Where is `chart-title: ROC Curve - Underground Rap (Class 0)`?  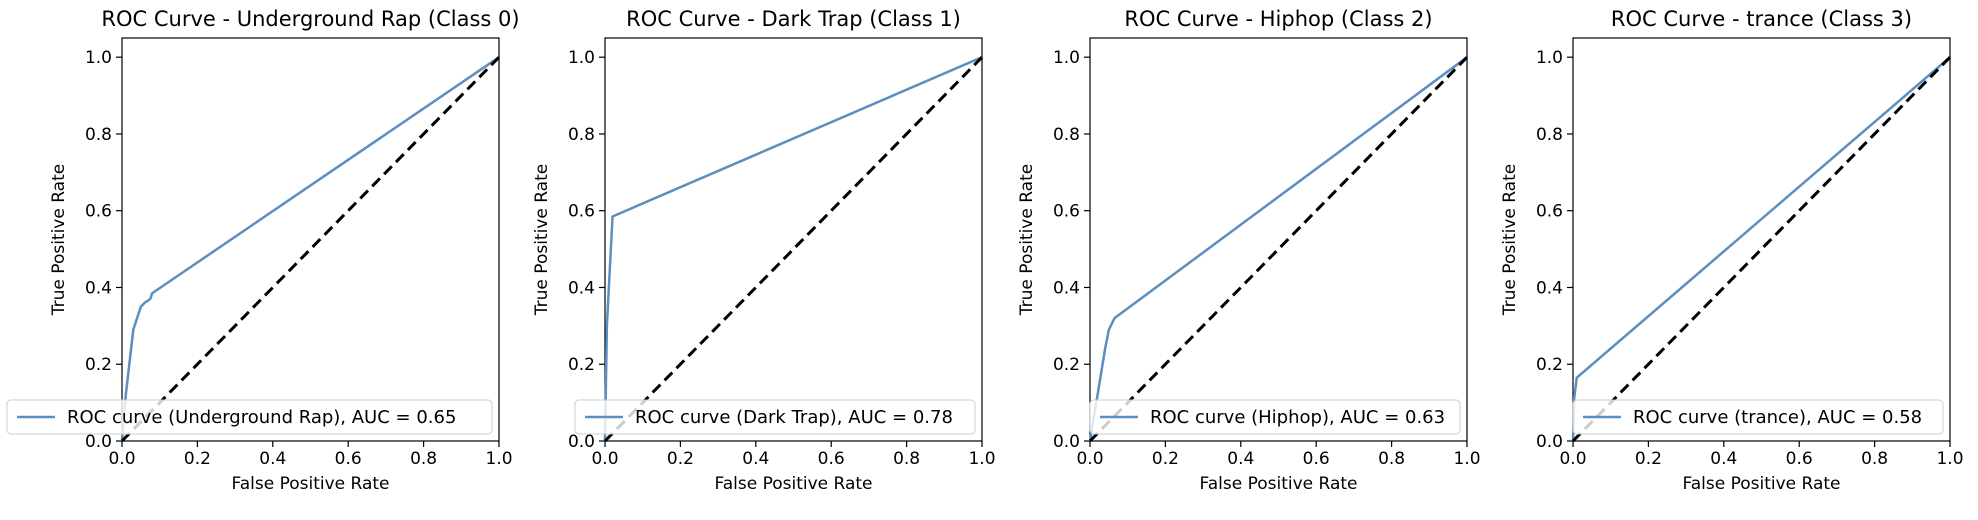 chart-title: ROC Curve - Underground Rap (Class 0) is located at coordinates (310, 19).